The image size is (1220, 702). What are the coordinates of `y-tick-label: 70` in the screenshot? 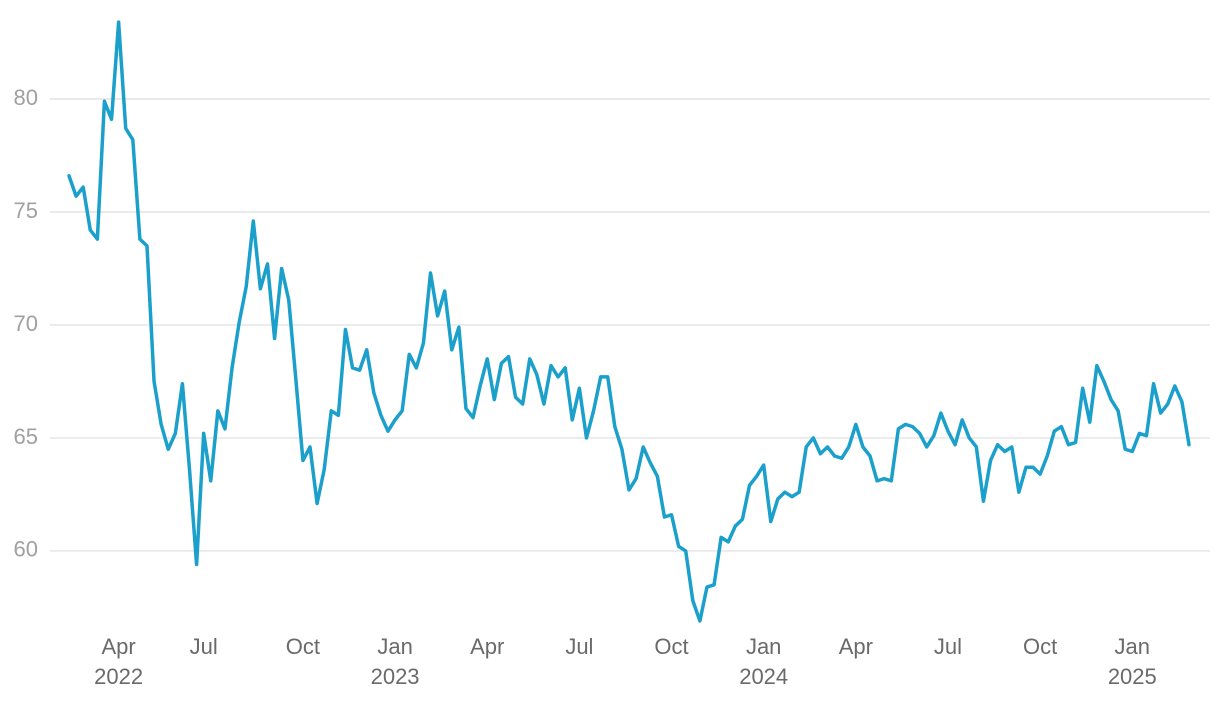 It's located at (26, 323).